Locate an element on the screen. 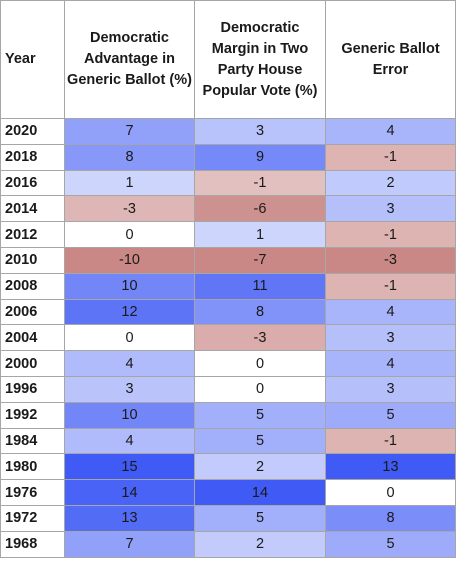 The height and width of the screenshot is (563, 456). year-cell: 1996 is located at coordinates (32, 389).